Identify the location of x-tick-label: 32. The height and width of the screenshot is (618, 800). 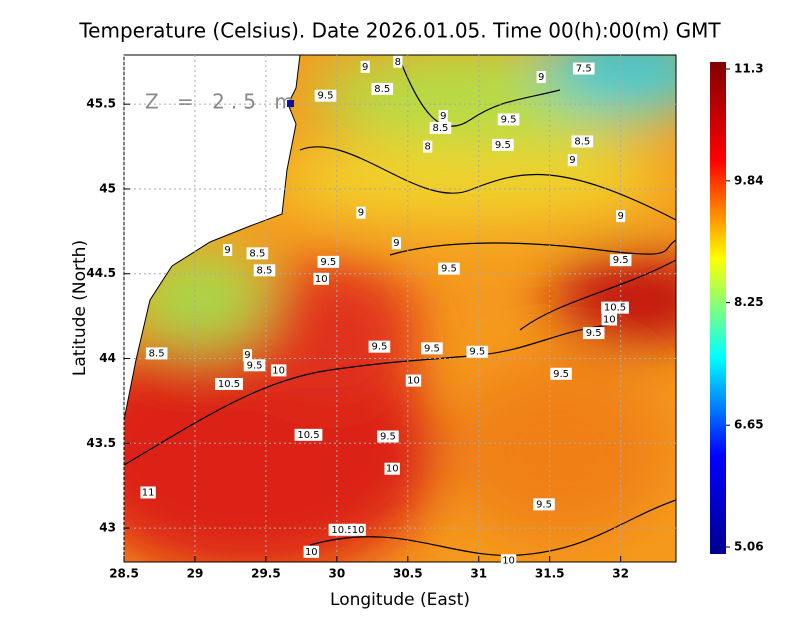
(620, 574).